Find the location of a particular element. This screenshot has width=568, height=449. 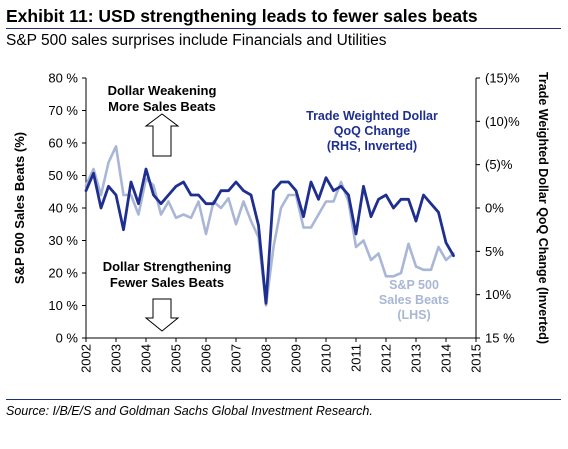

sp-label-line-3: (LHS) is located at coordinates (413, 315).